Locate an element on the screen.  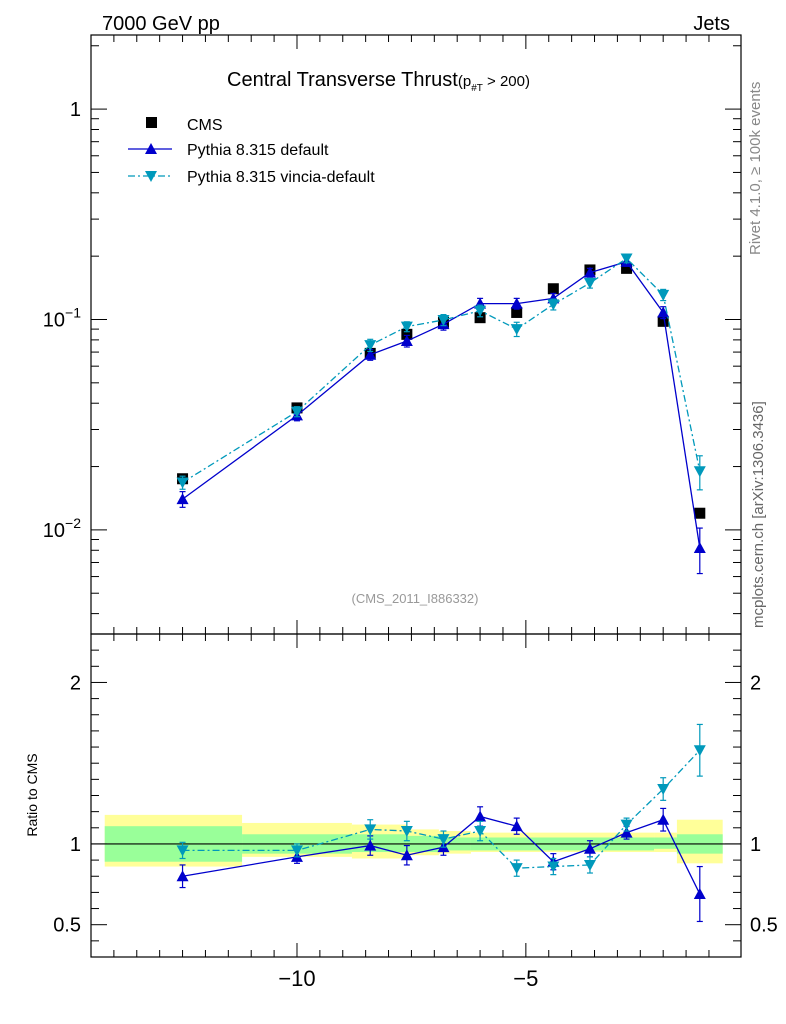
chart-title: Central Transverse Thrust(p#T > 200) is located at coordinates (378, 81).